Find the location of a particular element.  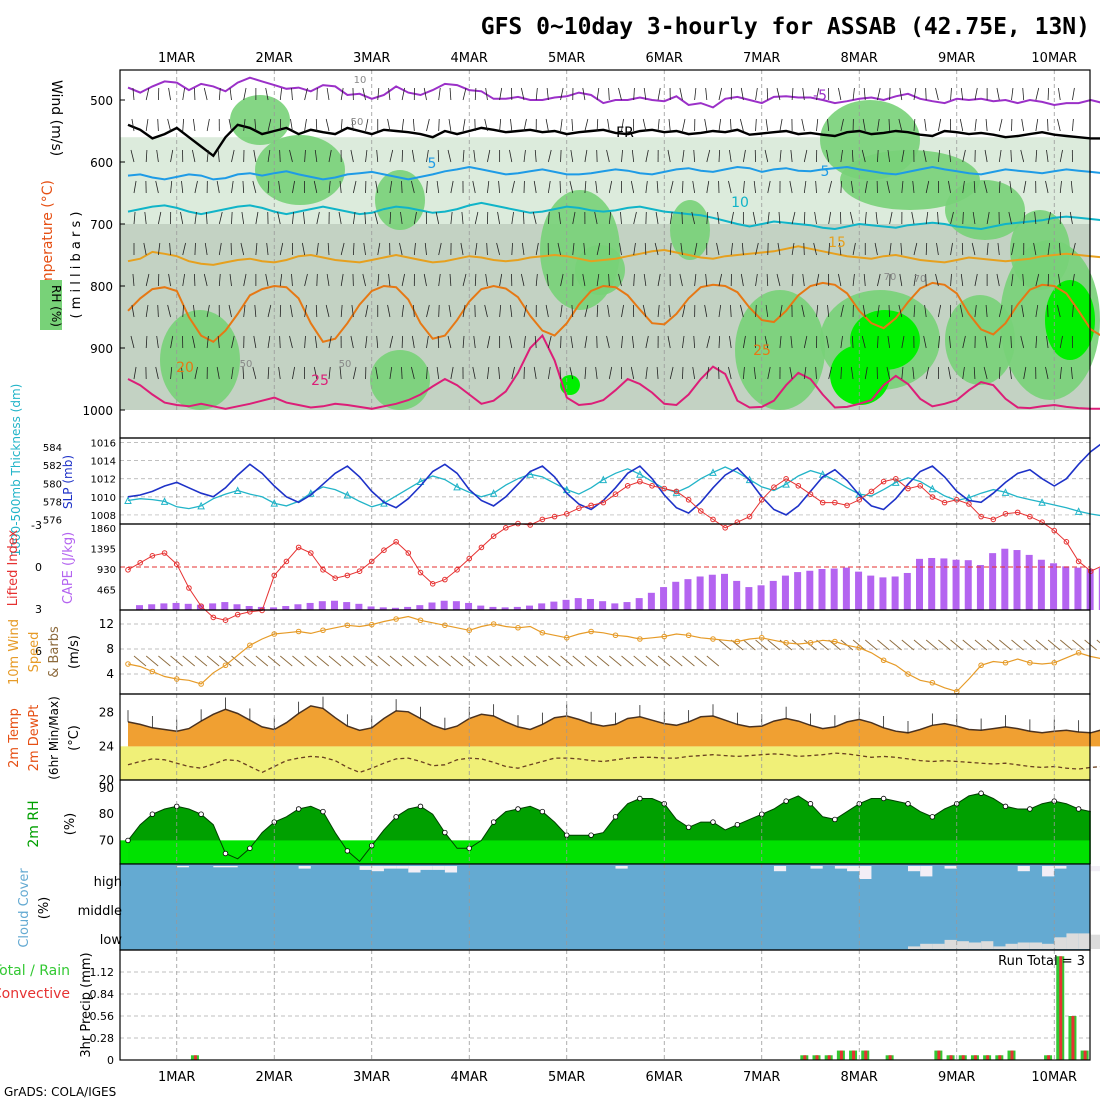

dewpoint-fill is located at coordinates (605, 763).